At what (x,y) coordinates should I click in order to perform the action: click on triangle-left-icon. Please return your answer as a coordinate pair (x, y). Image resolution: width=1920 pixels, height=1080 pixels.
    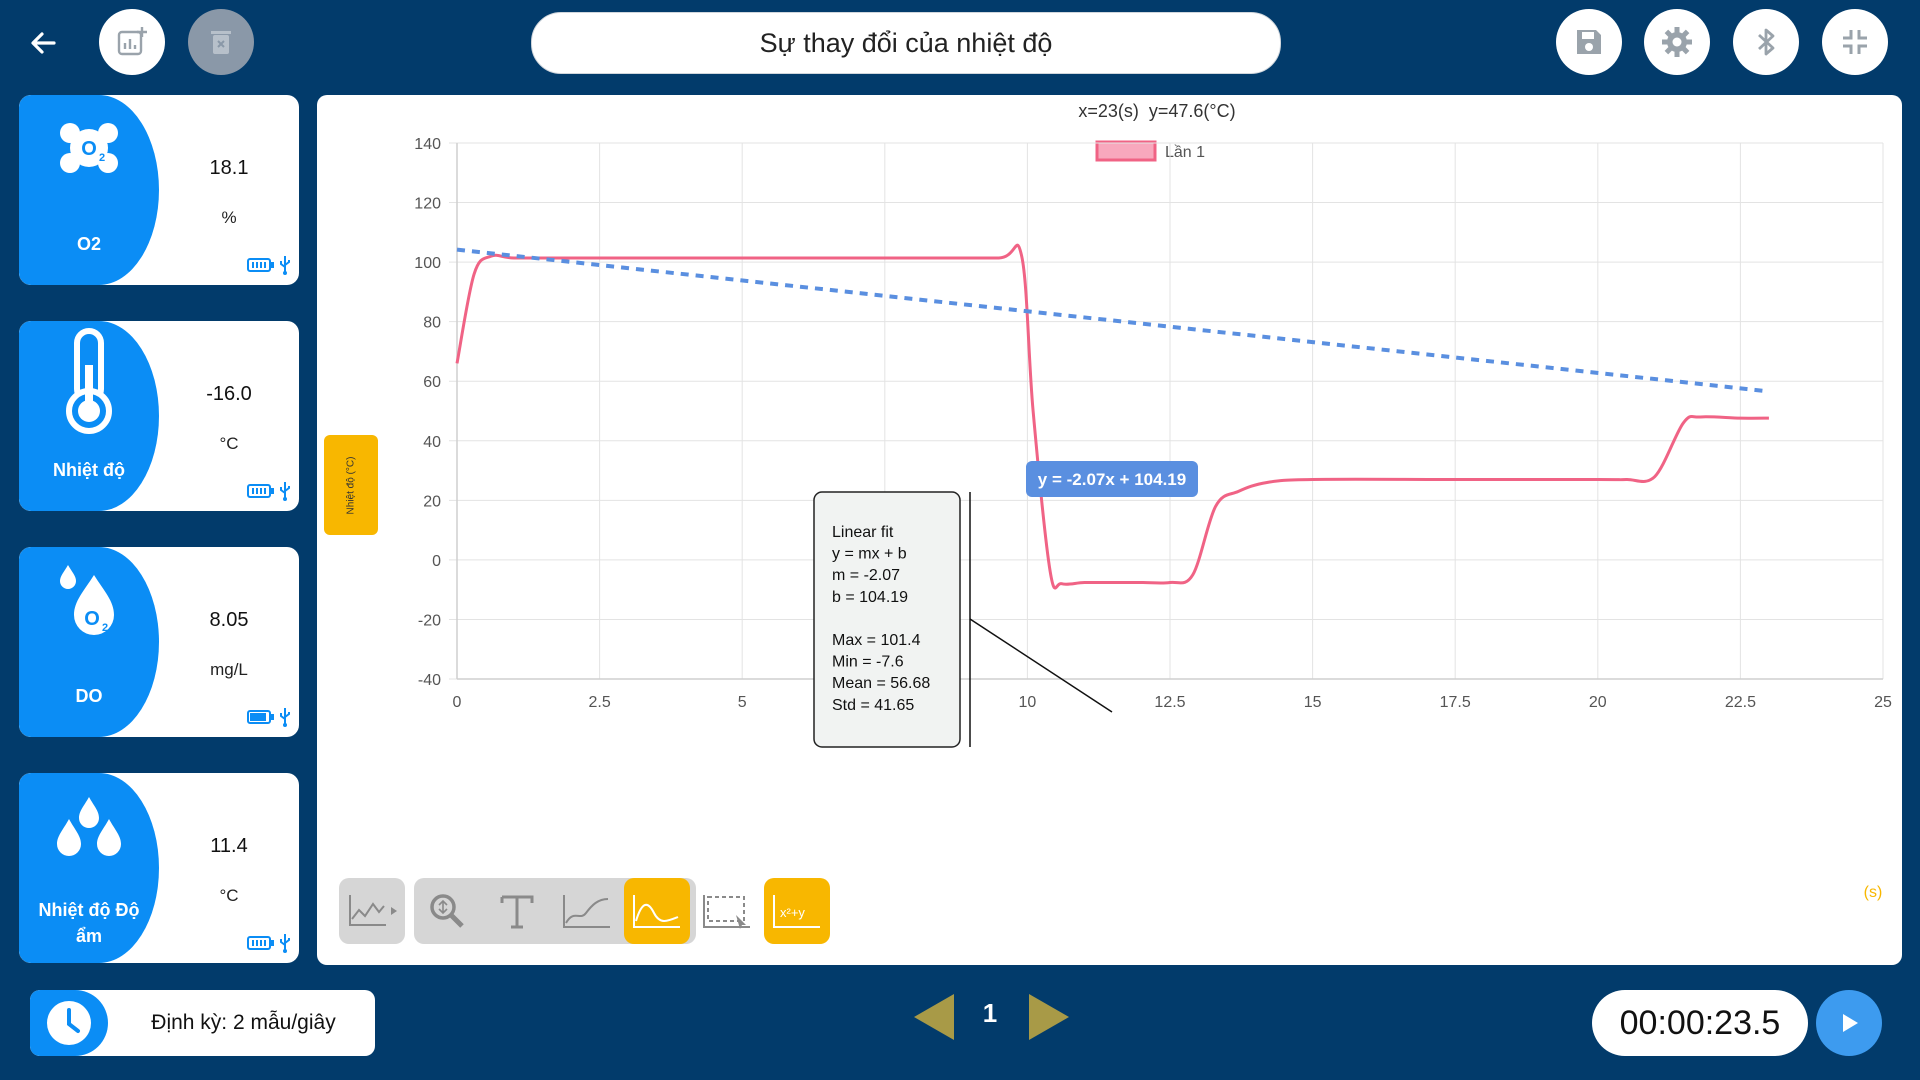
    Looking at the image, I should click on (934, 1017).